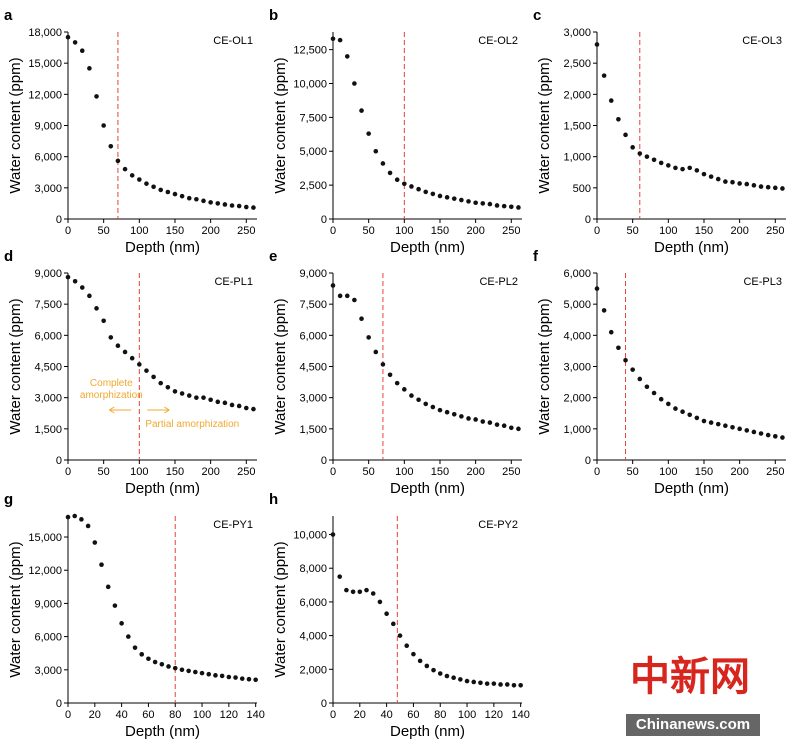  I want to click on watermark-site: Chinanews.com, so click(693, 724).